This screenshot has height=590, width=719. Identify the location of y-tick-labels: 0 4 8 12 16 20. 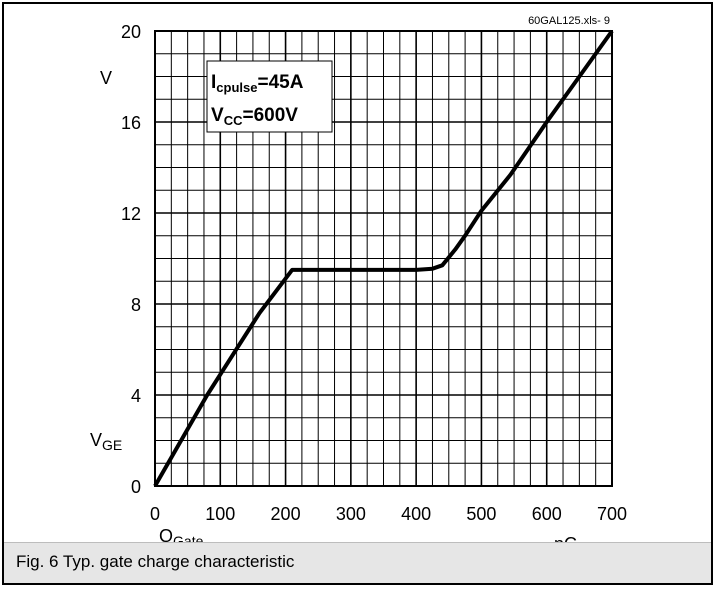
(131, 259).